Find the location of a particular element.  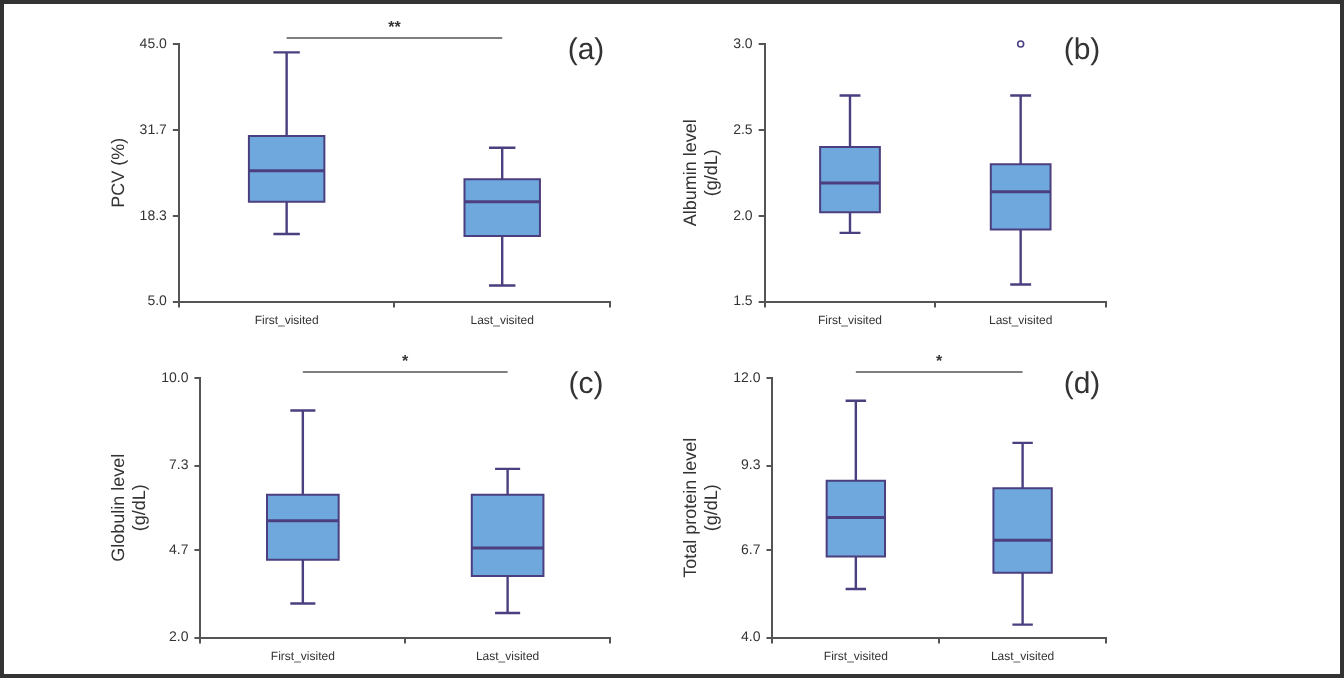

annotation: (d) is located at coordinates (1082, 384).